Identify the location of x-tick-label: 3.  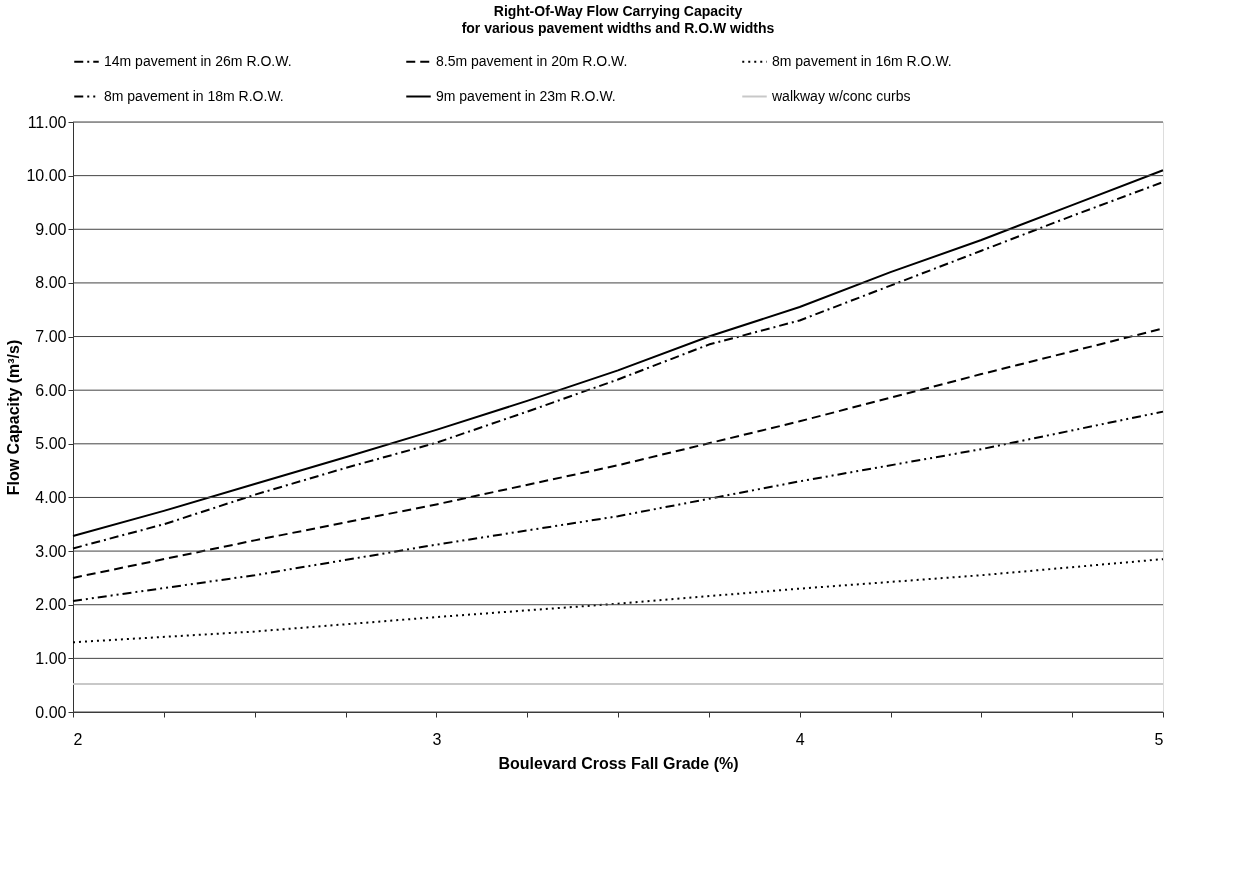
(437, 739).